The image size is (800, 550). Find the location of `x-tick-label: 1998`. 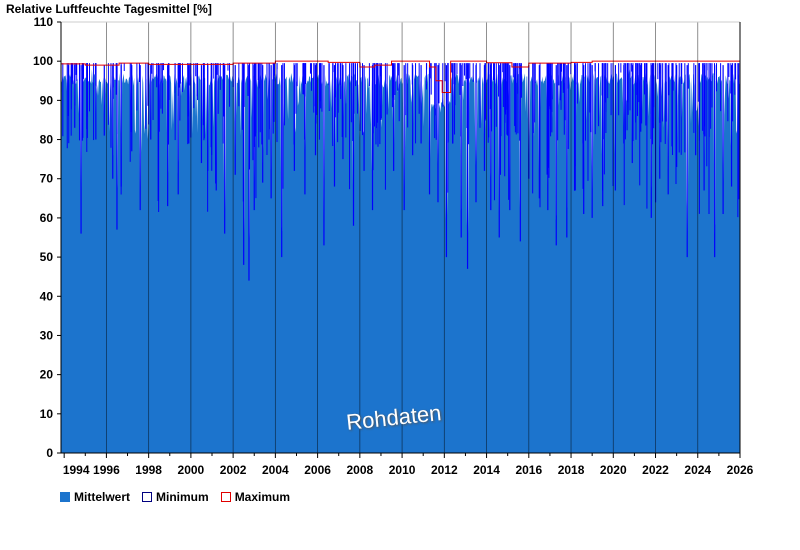

x-tick-label: 1998 is located at coordinates (148, 470).